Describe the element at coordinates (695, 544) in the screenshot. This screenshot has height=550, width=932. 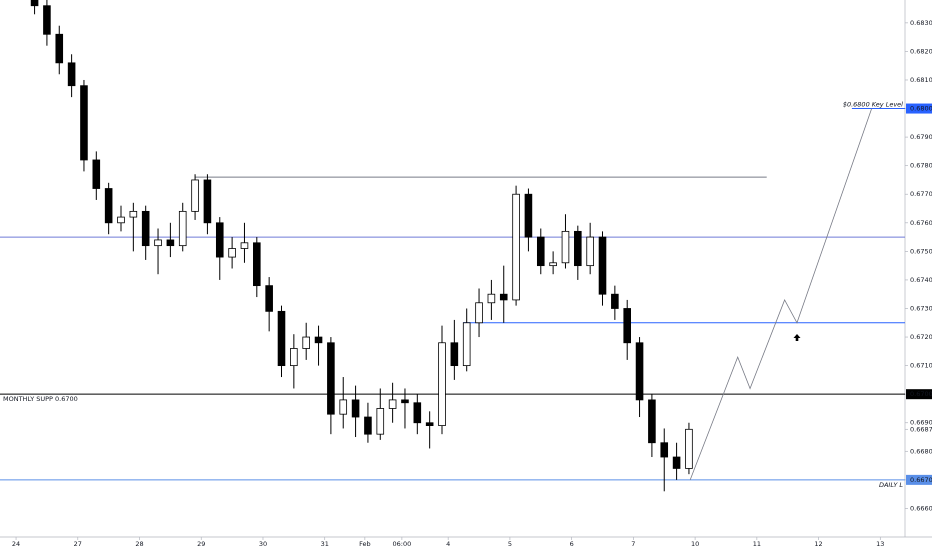
I see `x-tick-label: 10` at that location.